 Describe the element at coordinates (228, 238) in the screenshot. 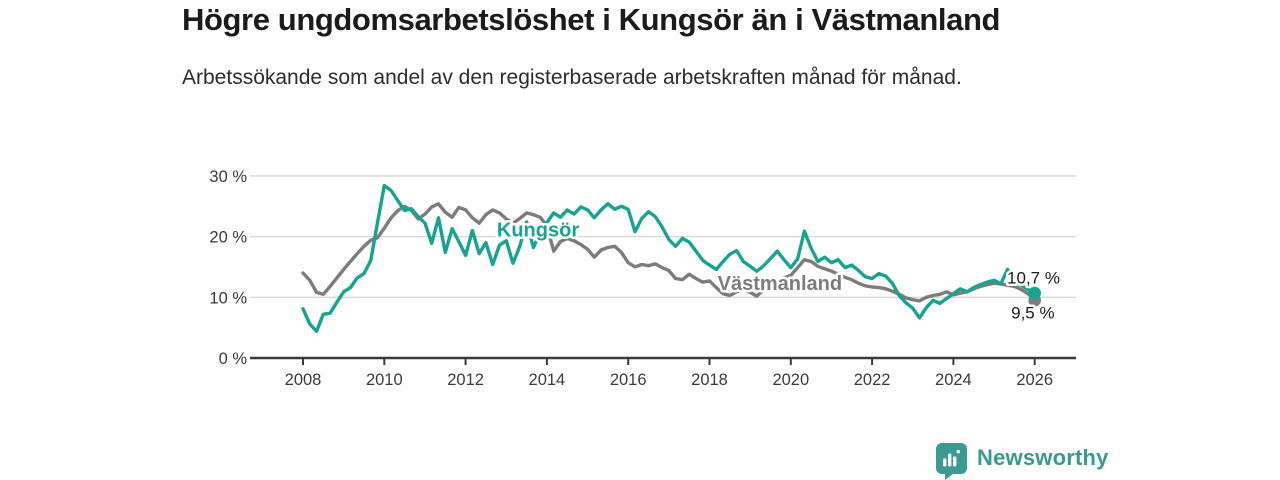

I see `y-tick-label-20: 20 %` at that location.